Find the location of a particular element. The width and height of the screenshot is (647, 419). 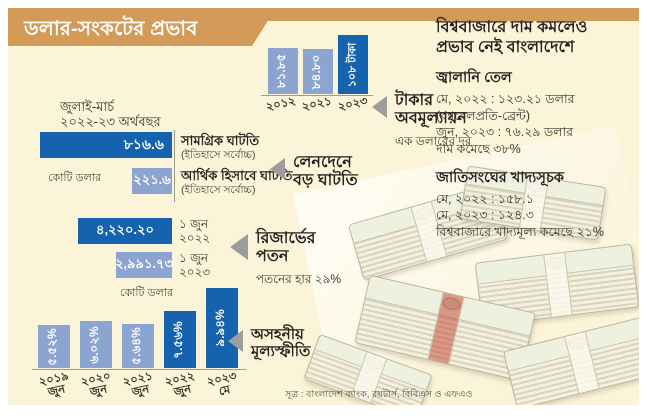

bar-value: ৮১৬.৬ is located at coordinates (143, 144).